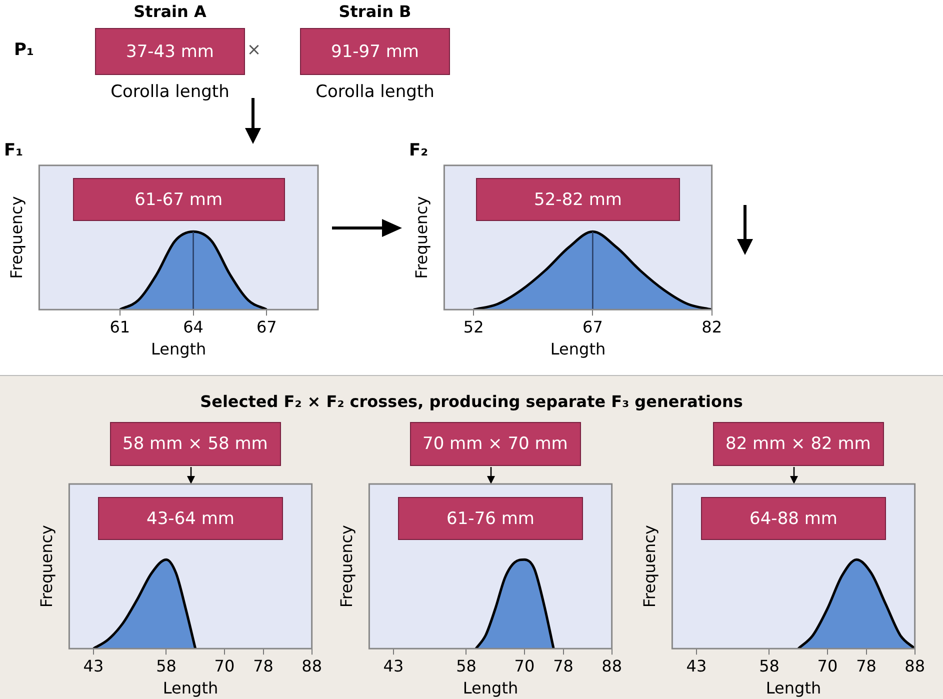 This screenshot has height=699, width=943. I want to click on text: Selected F₂ × F₂ crosses, producing separate F₃ generations, so click(471, 401).